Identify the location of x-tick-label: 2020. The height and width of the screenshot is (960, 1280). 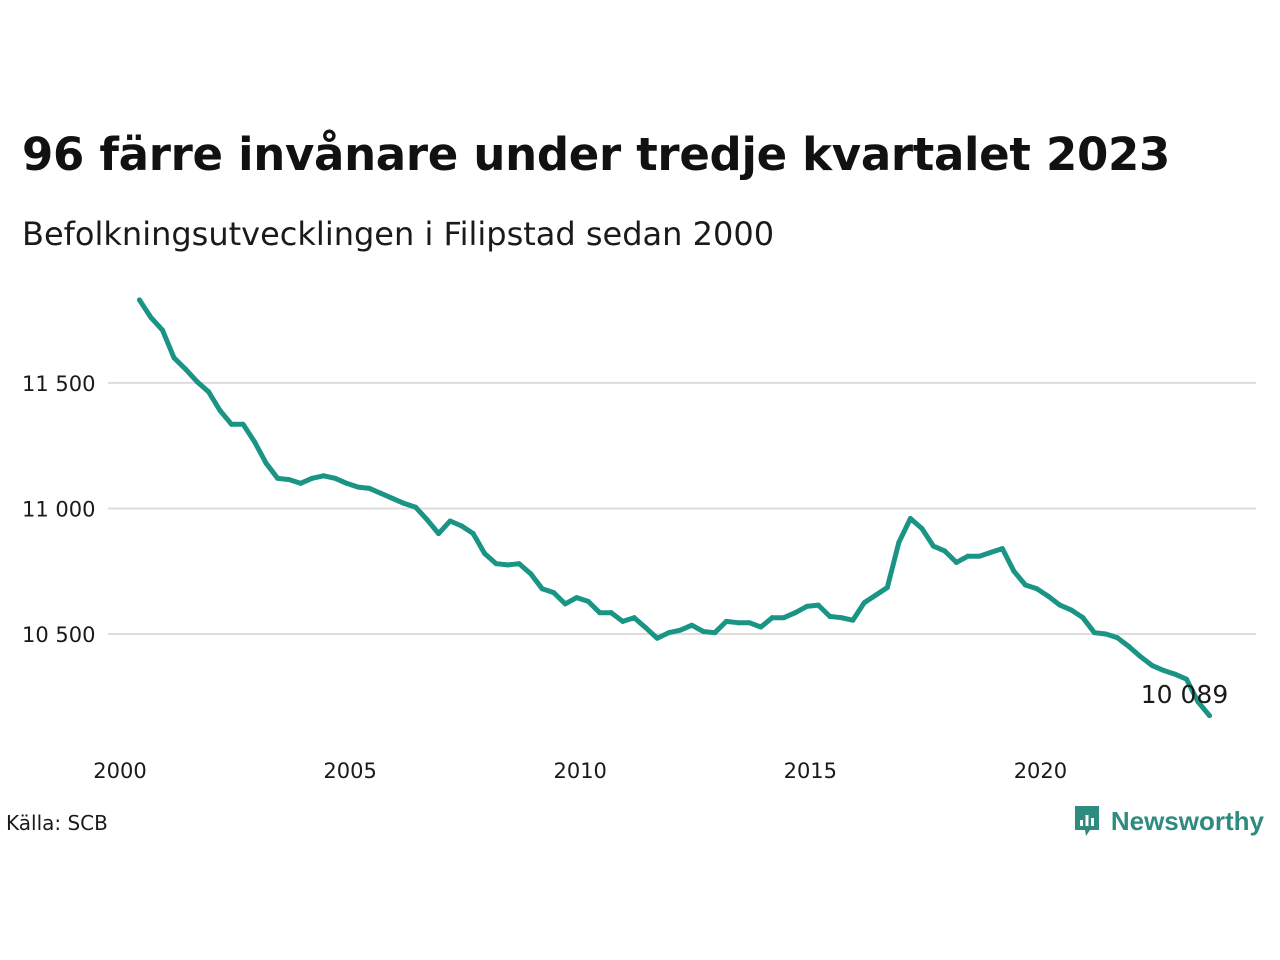
(1040, 771).